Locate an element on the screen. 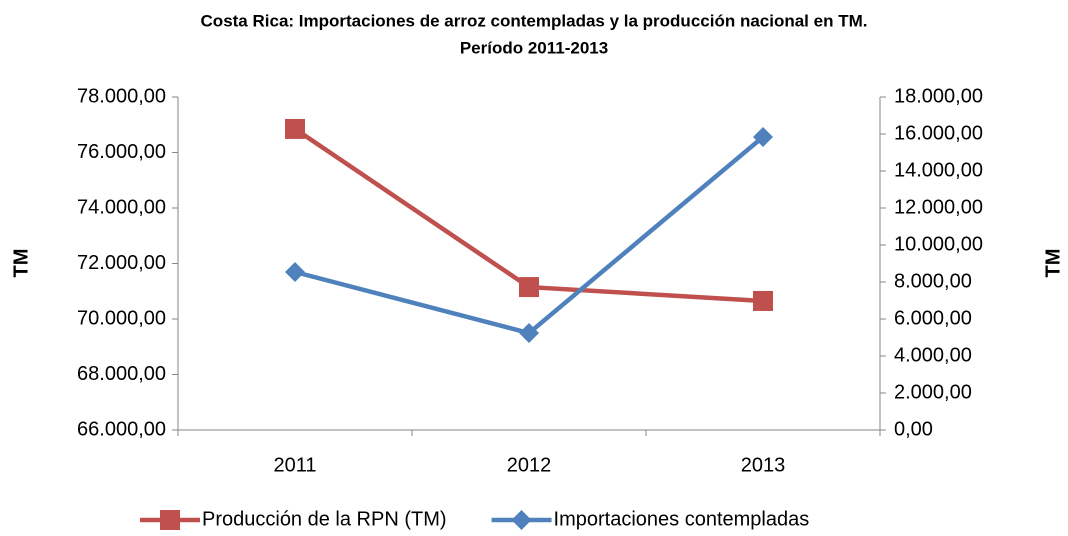  x-tick-label: 2013 is located at coordinates (763, 465).